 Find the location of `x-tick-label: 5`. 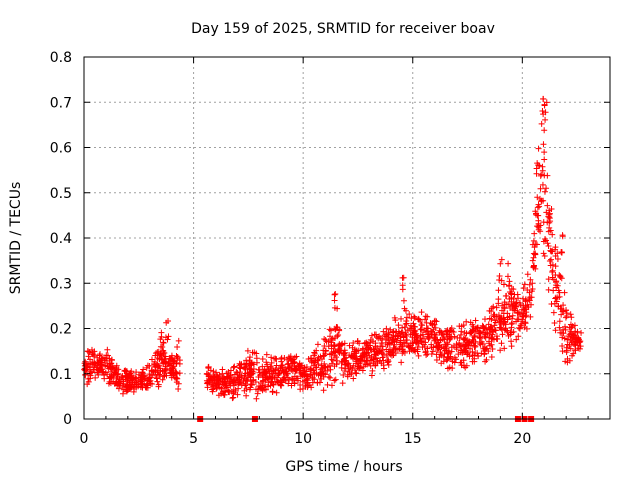

x-tick-label: 5 is located at coordinates (193, 439).